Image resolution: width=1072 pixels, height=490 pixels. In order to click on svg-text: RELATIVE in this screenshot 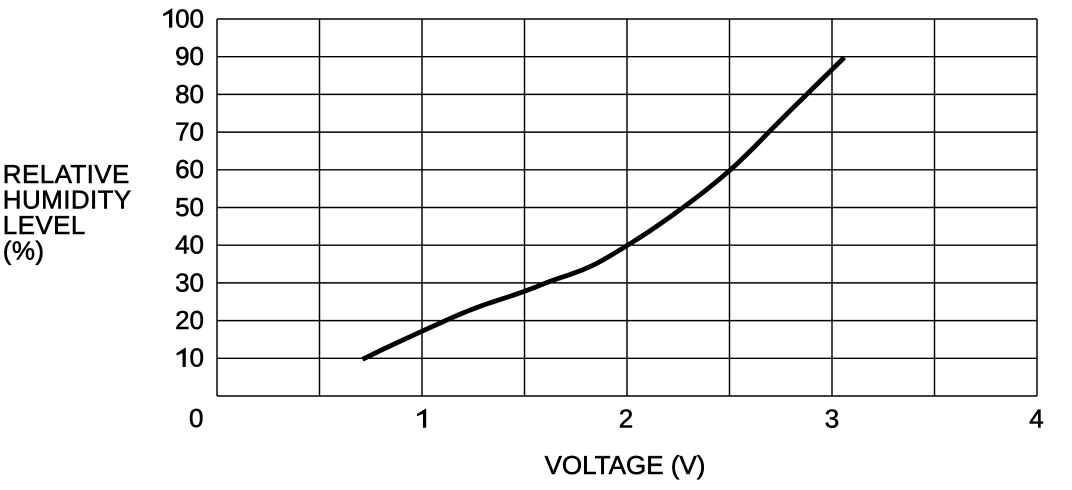, I will do `click(66, 174)`.